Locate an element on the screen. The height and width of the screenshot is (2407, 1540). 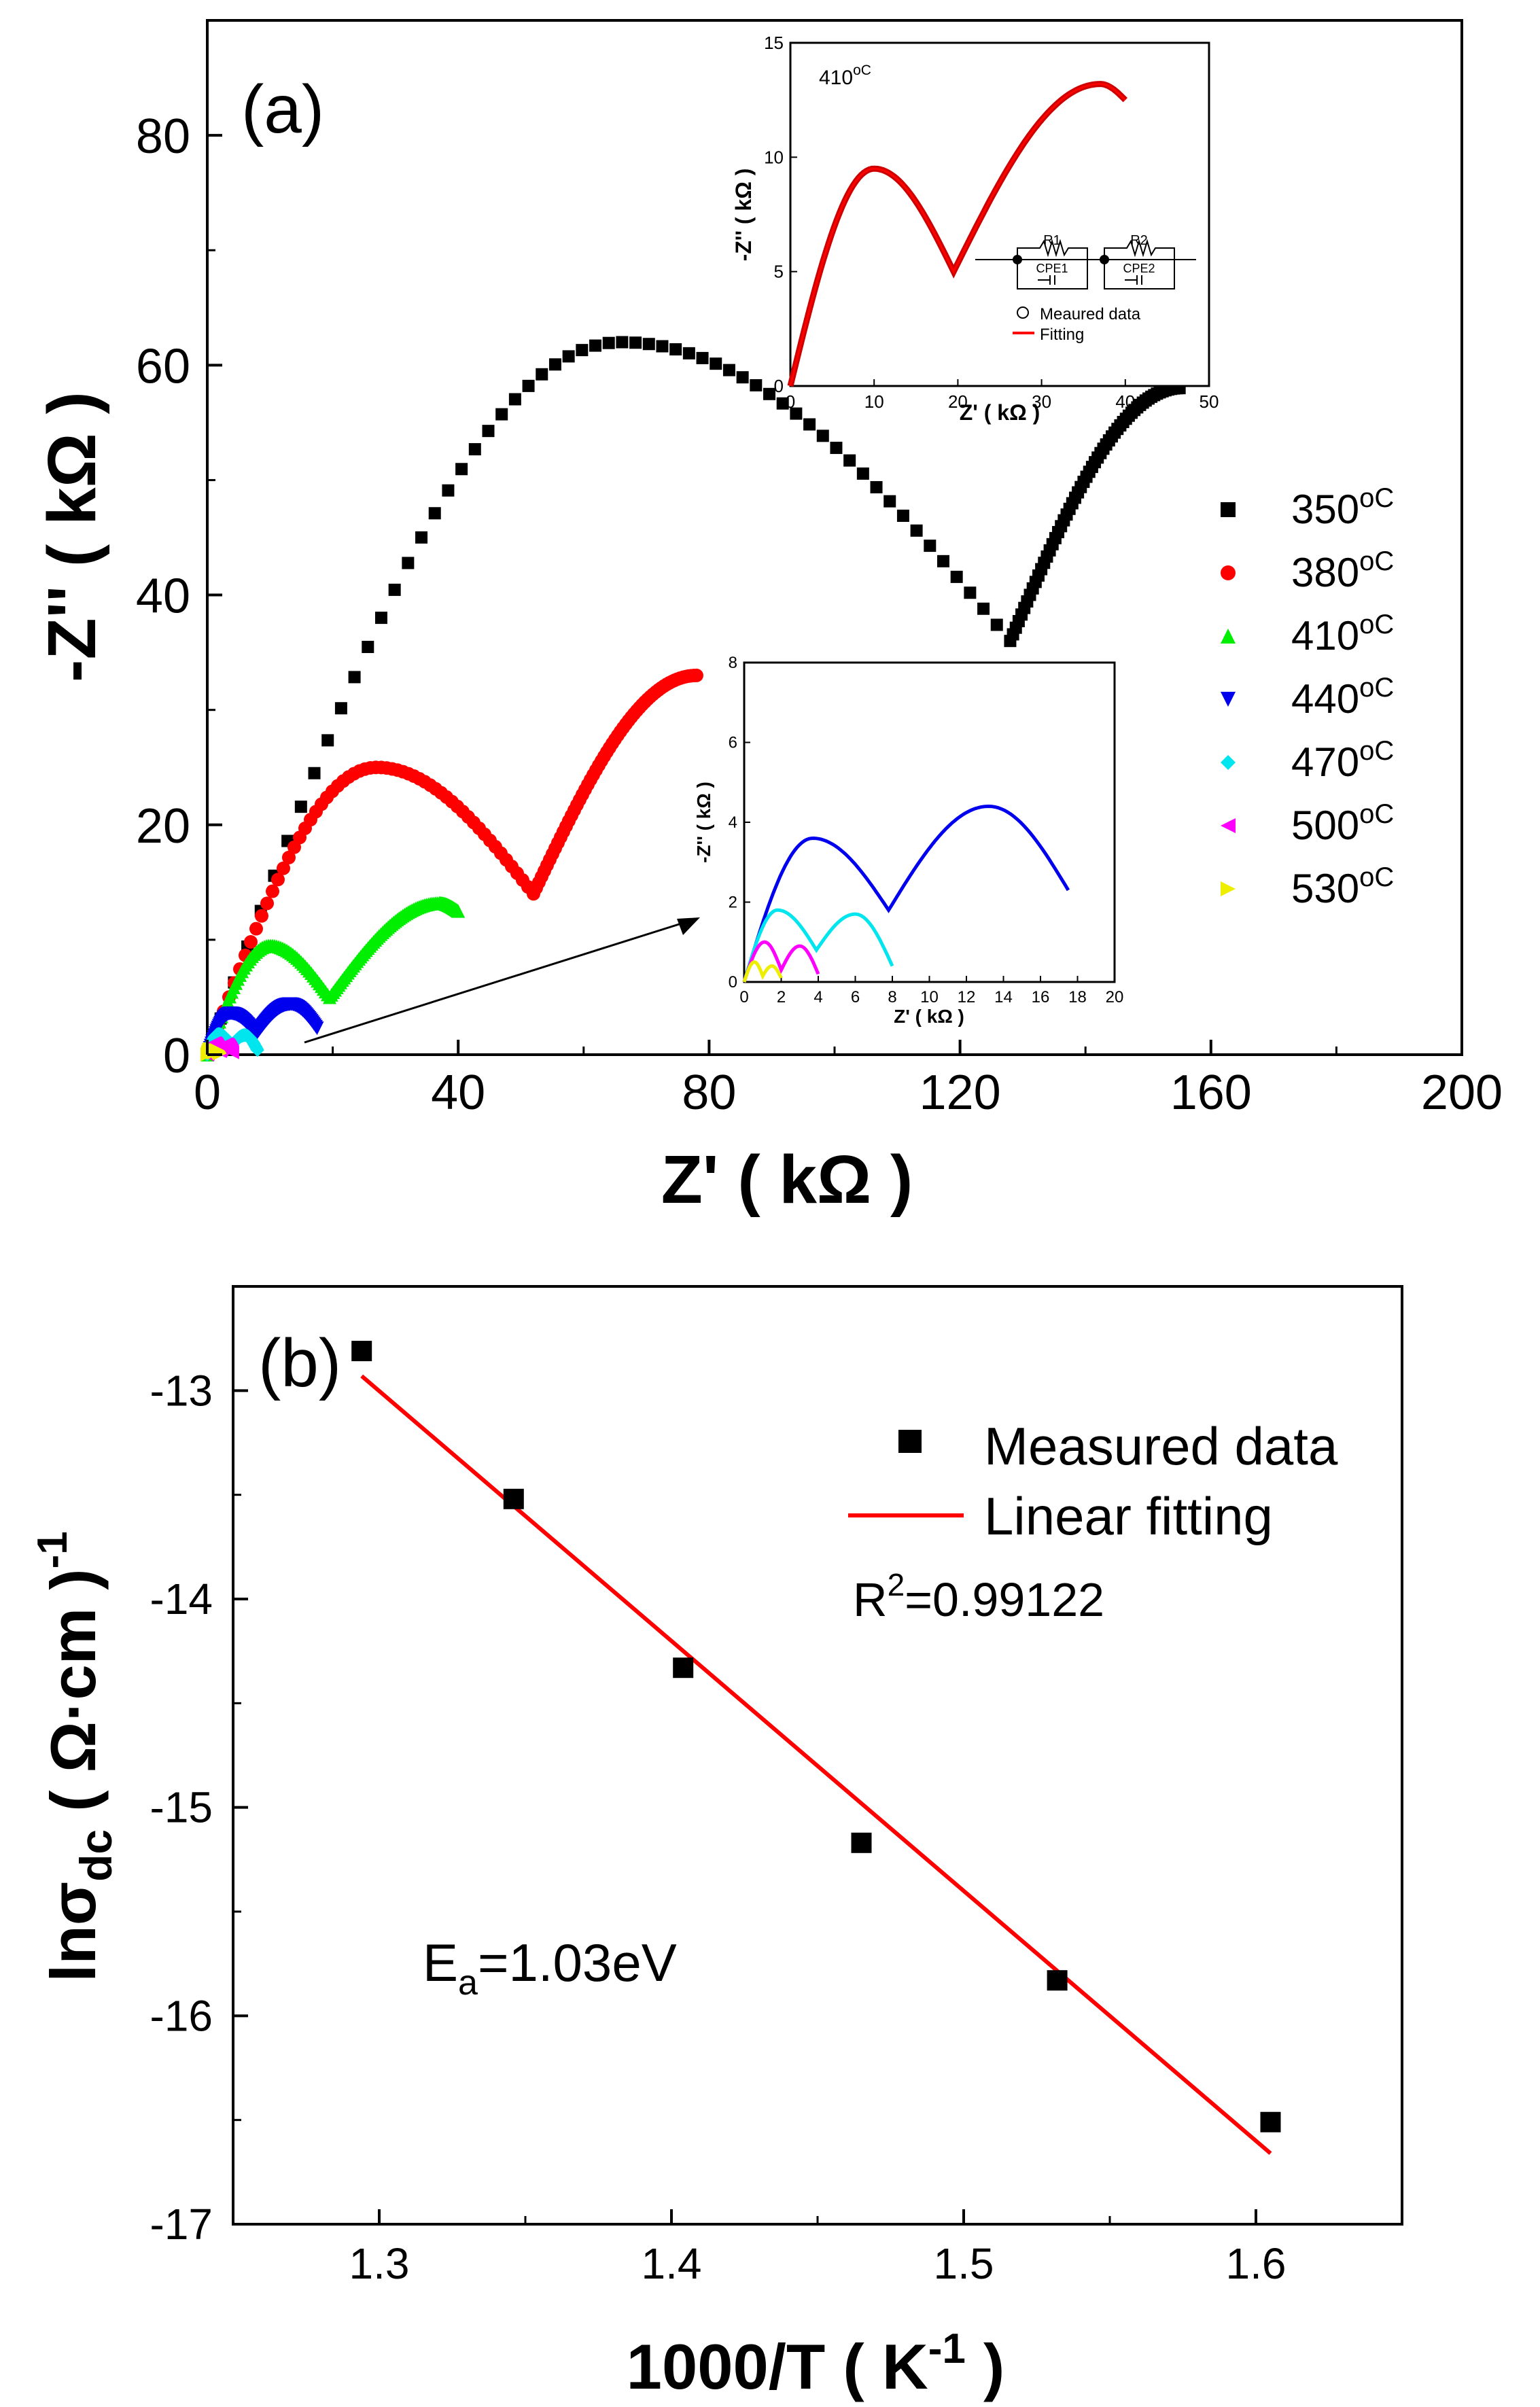
panel-a-label: (a) is located at coordinates (282, 109).